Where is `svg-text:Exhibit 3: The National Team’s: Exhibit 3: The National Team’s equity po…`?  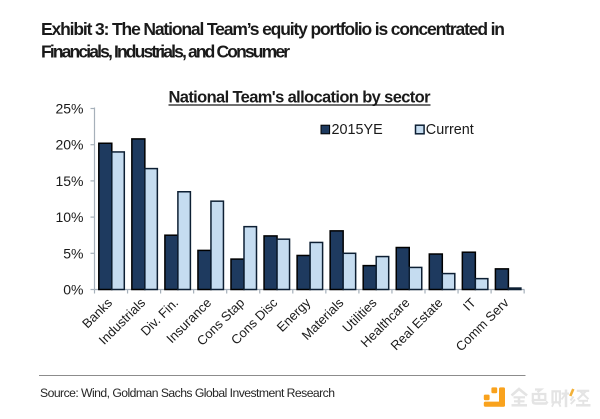 svg-text:Exhibit 3: The National Team’s: Exhibit 3: The National Team’s equity po… is located at coordinates (273, 29).